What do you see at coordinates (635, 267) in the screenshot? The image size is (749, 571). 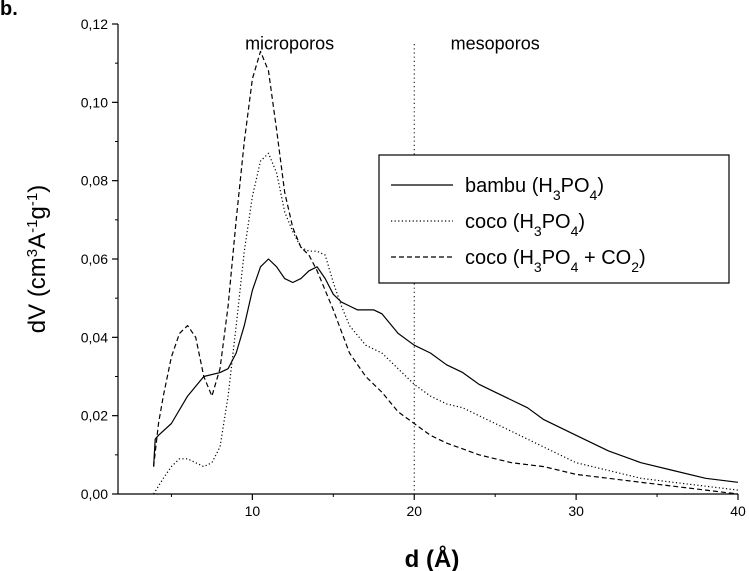 I see `legend-subscript: 2` at bounding box center [635, 267].